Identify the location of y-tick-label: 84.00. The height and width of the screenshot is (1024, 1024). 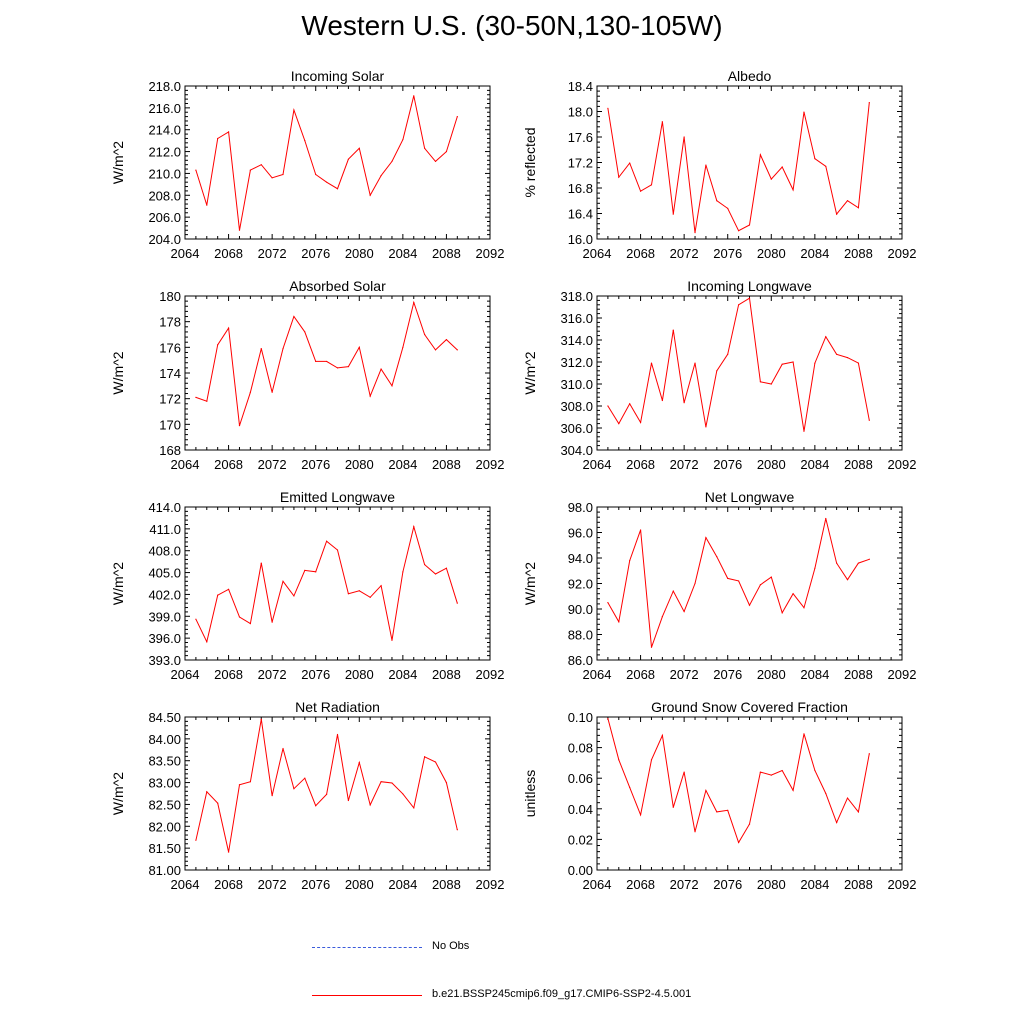
(164, 739).